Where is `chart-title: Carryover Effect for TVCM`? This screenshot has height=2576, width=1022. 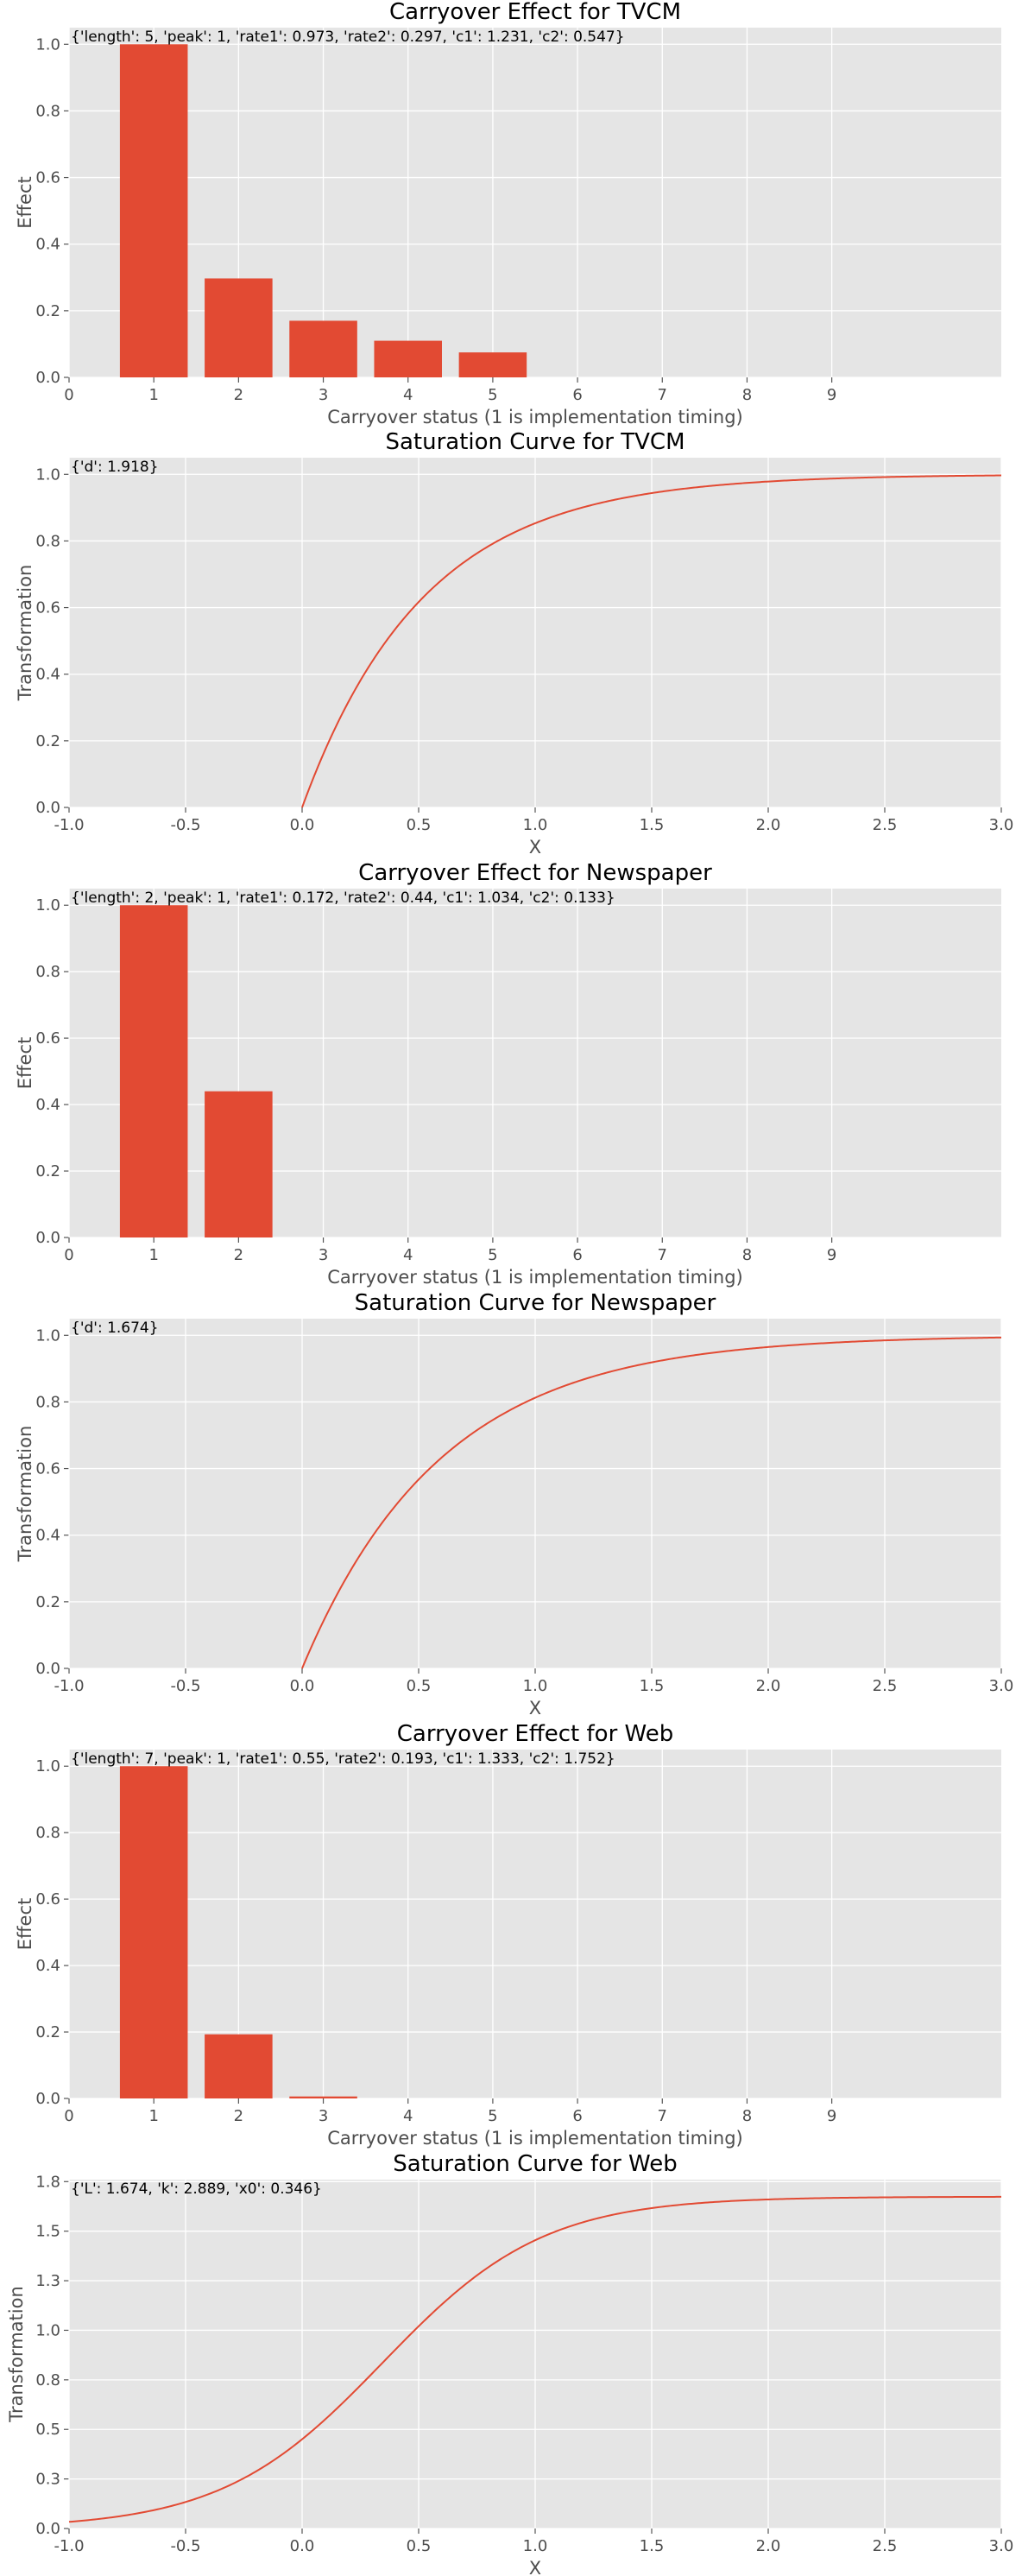 chart-title: Carryover Effect for TVCM is located at coordinates (535, 12).